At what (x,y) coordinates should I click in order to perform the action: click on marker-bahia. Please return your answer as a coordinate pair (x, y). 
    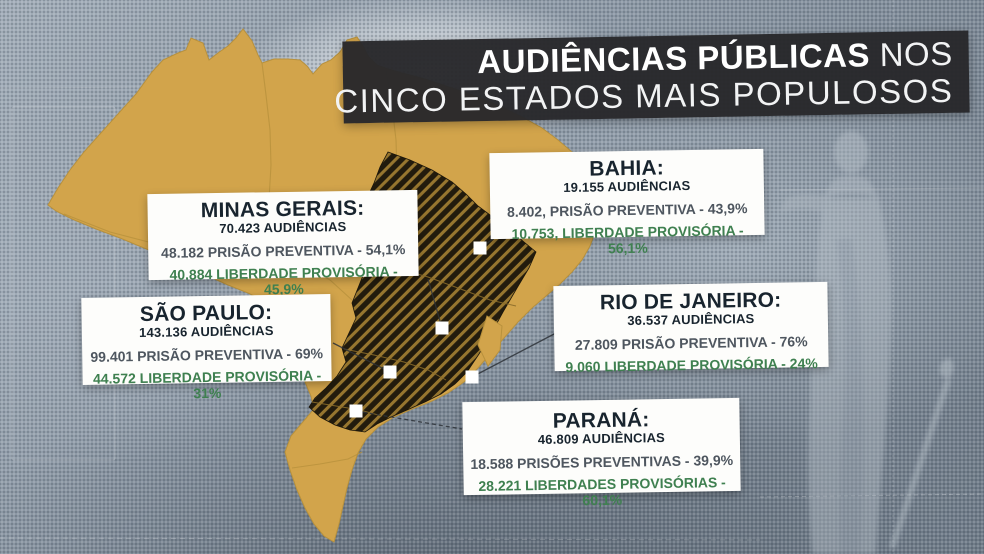
    Looking at the image, I should click on (480, 248).